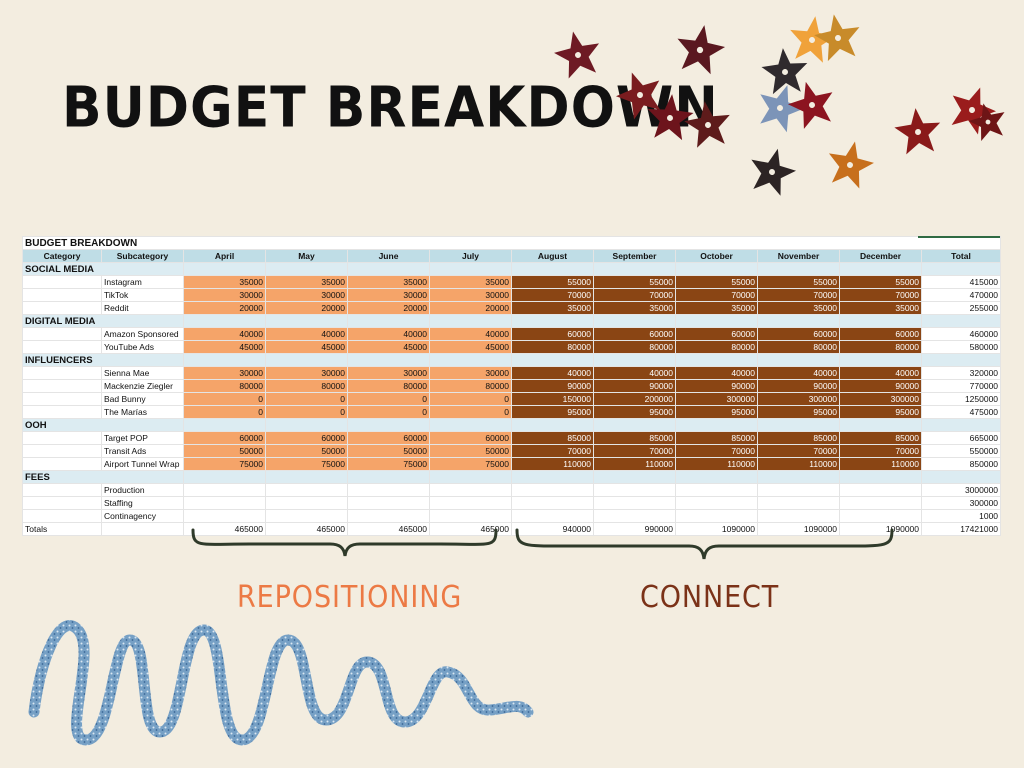  Describe the element at coordinates (961, 464) in the screenshot. I see `row-total-cell: 850000` at that location.